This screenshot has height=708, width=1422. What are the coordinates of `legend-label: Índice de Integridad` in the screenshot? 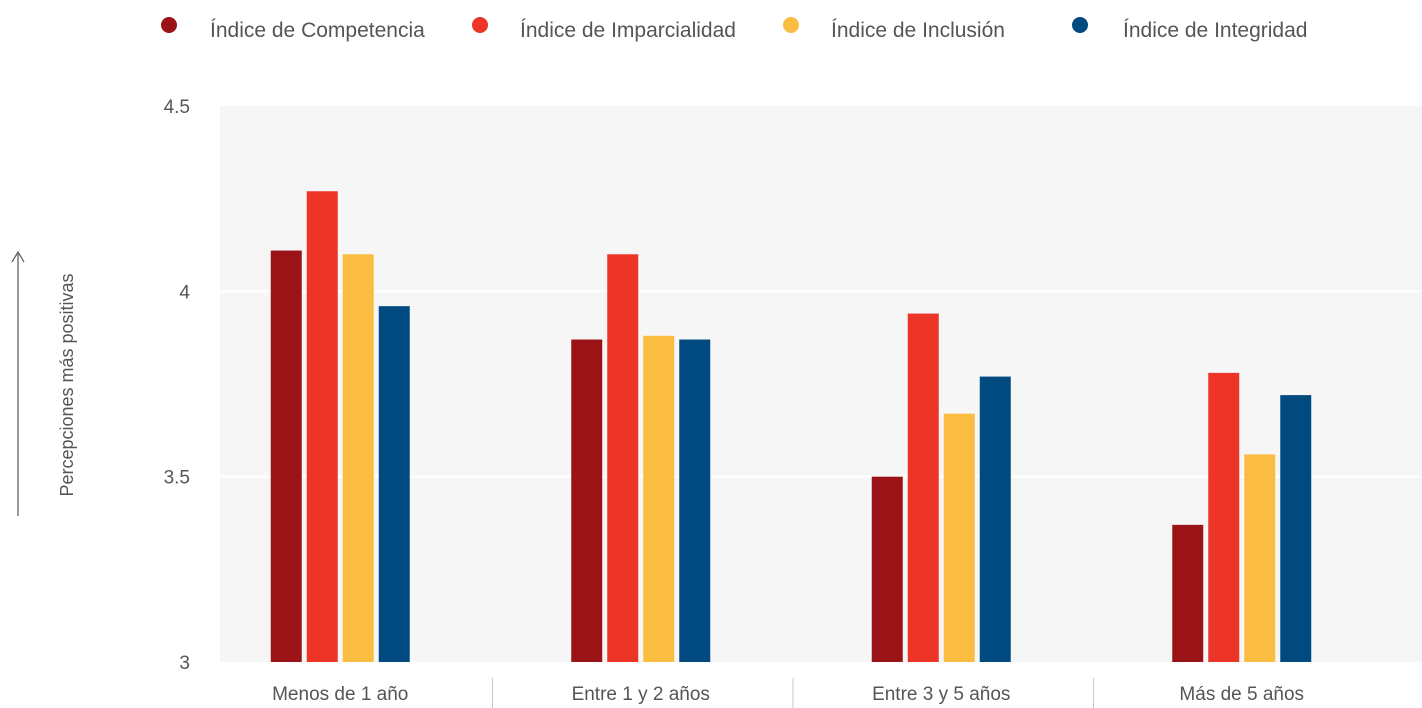 It's located at (1215, 30).